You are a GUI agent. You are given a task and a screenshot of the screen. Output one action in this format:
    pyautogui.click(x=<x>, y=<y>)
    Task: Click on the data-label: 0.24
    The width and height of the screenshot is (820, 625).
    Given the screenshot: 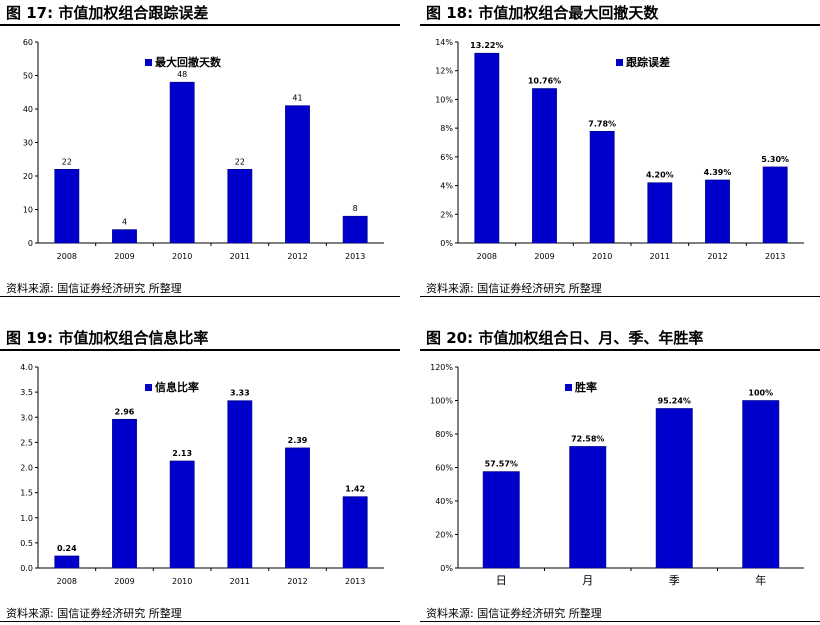 What is the action you would take?
    pyautogui.click(x=67, y=548)
    